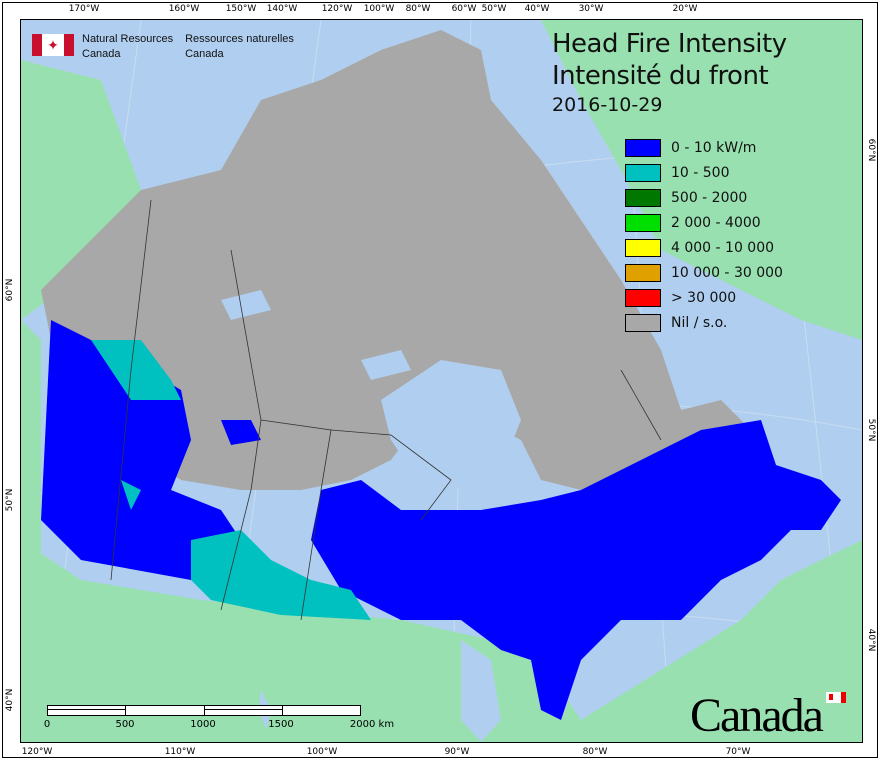 Image resolution: width=880 pixels, height=760 pixels. I want to click on legend-item: 10 - 500, so click(704, 172).